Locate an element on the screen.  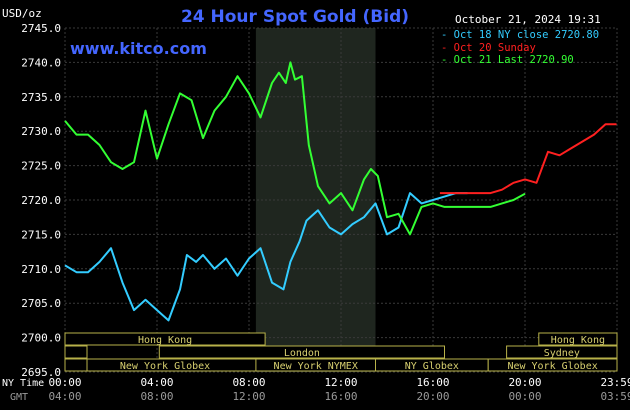
x-tick-label-ny: 04:00 is located at coordinates (156, 382).